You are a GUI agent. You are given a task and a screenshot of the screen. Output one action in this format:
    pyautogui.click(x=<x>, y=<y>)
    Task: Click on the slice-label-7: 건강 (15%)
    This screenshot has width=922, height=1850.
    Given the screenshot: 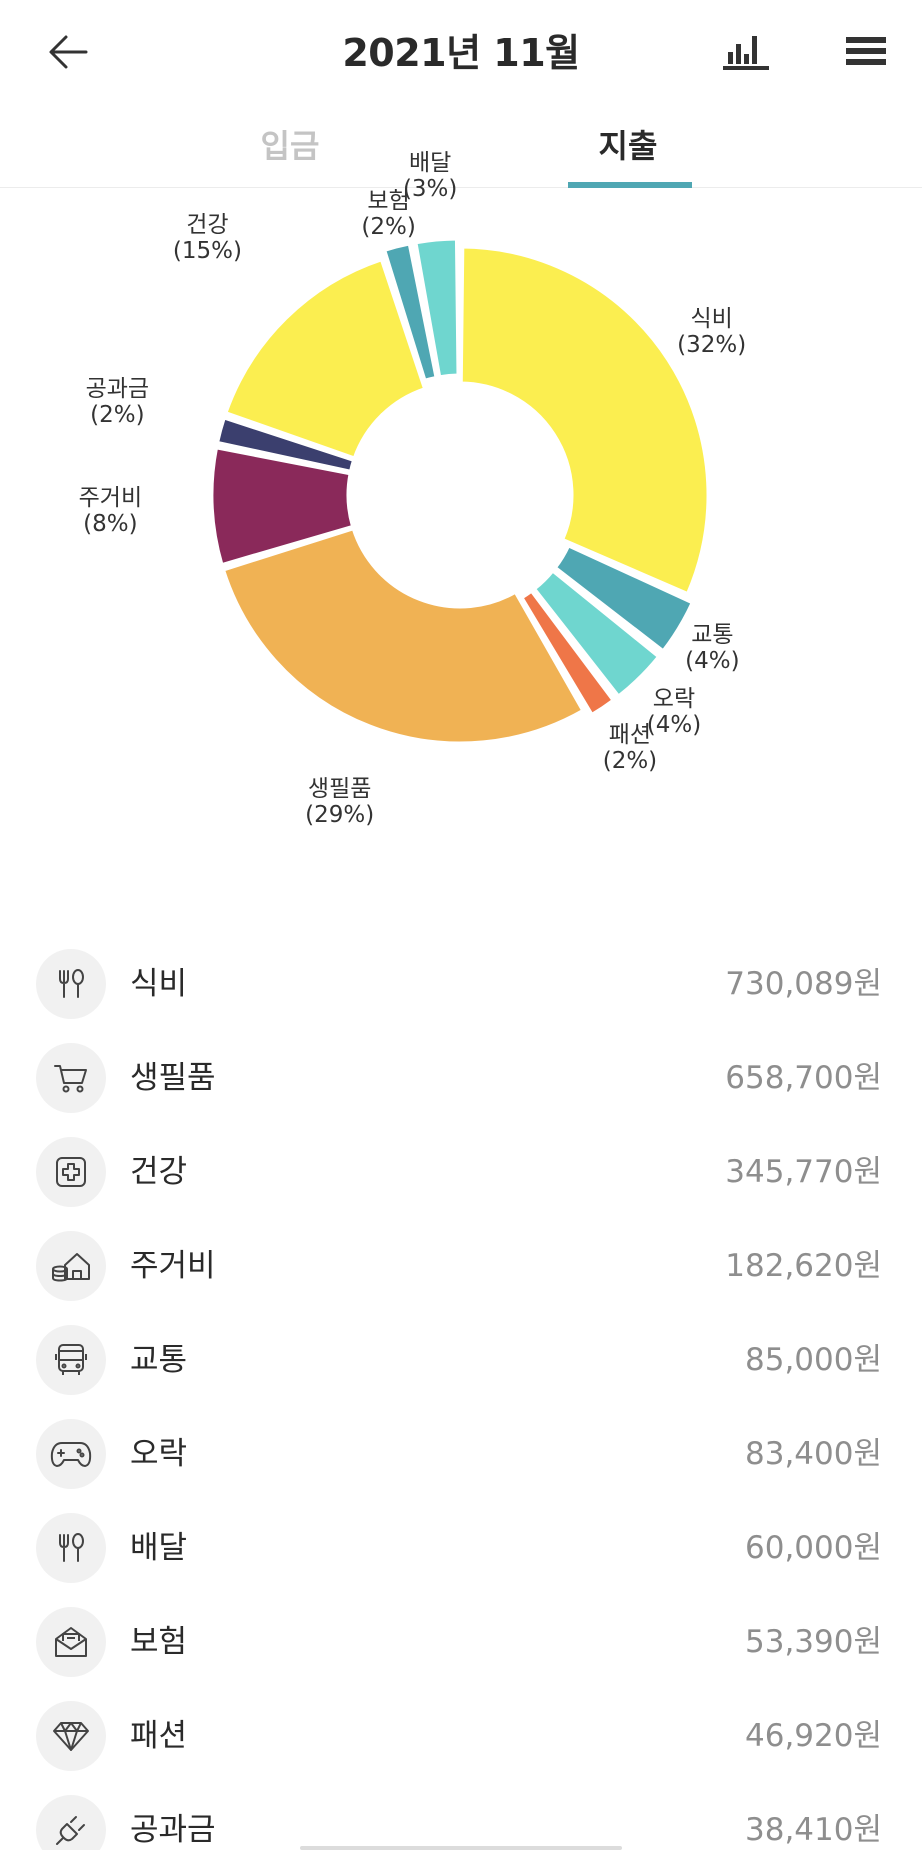 What is the action you would take?
    pyautogui.click(x=207, y=238)
    